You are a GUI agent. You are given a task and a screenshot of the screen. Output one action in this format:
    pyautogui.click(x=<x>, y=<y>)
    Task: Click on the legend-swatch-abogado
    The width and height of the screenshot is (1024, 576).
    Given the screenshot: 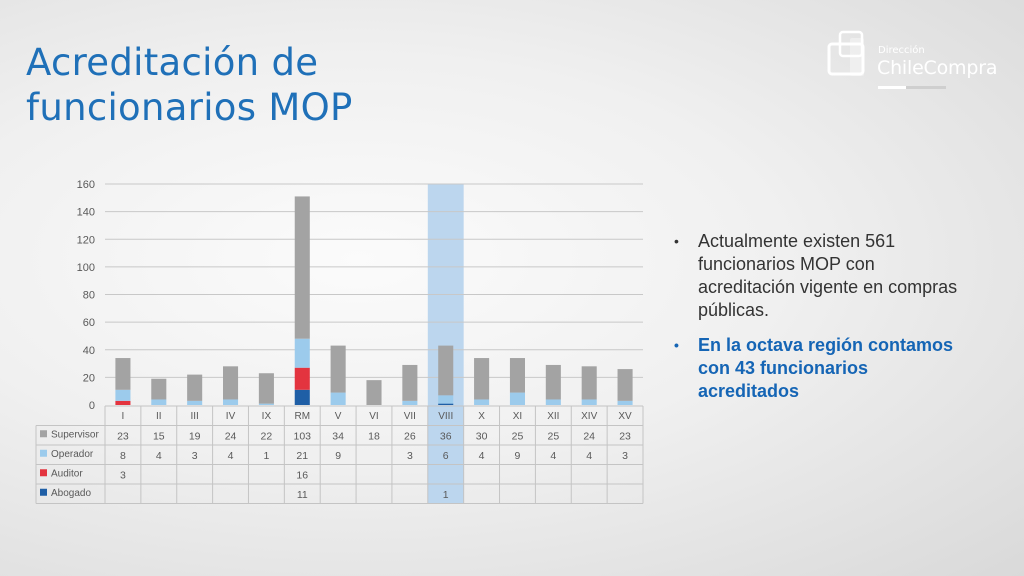 What is the action you would take?
    pyautogui.click(x=43, y=492)
    